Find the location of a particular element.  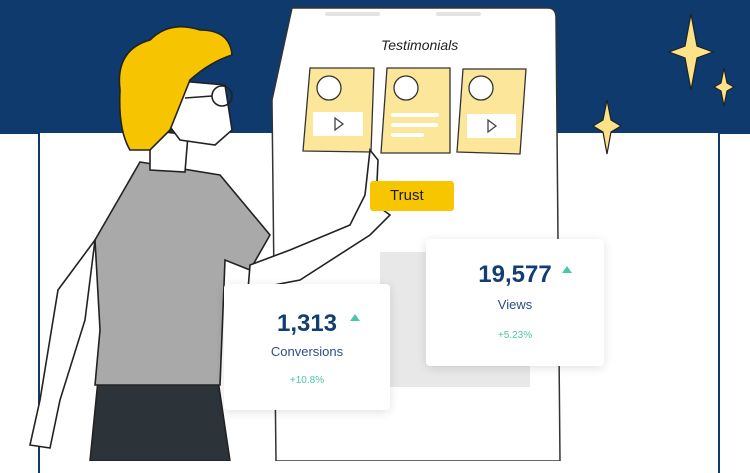

stat-card-views: 19,577 Views +5.23% is located at coordinates (515, 302).